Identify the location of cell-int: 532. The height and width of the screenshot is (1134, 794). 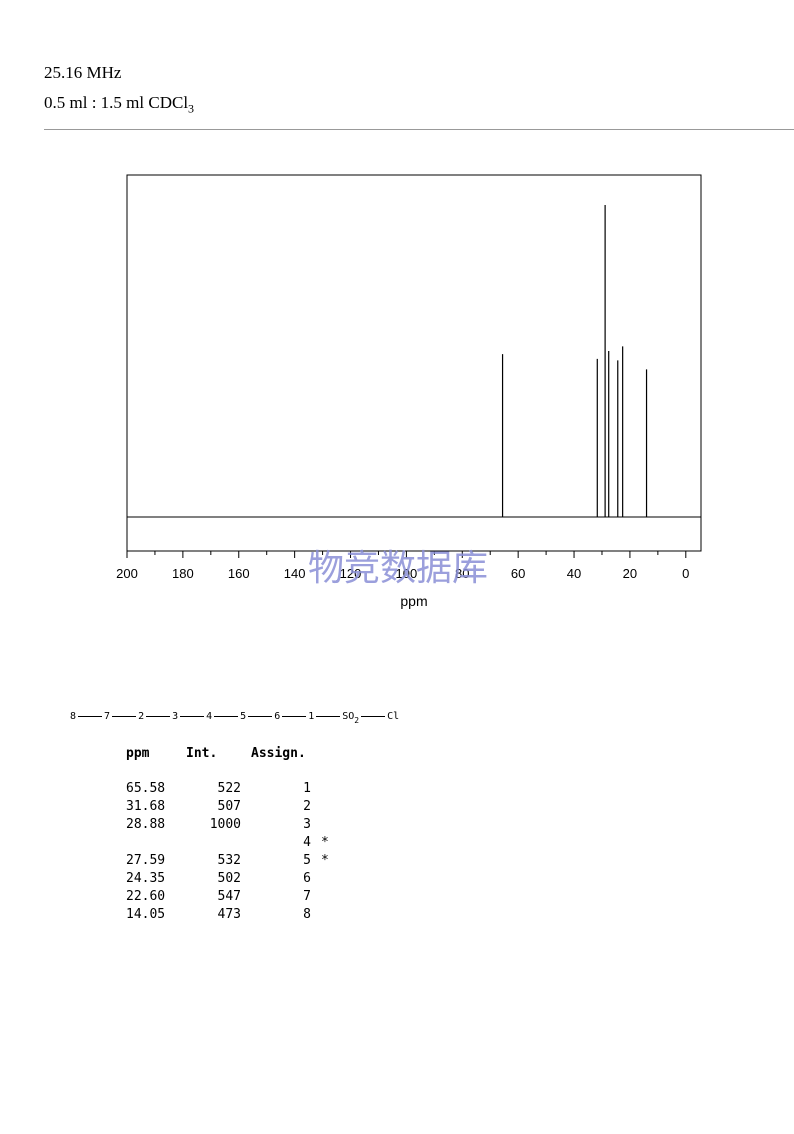
(229, 860).